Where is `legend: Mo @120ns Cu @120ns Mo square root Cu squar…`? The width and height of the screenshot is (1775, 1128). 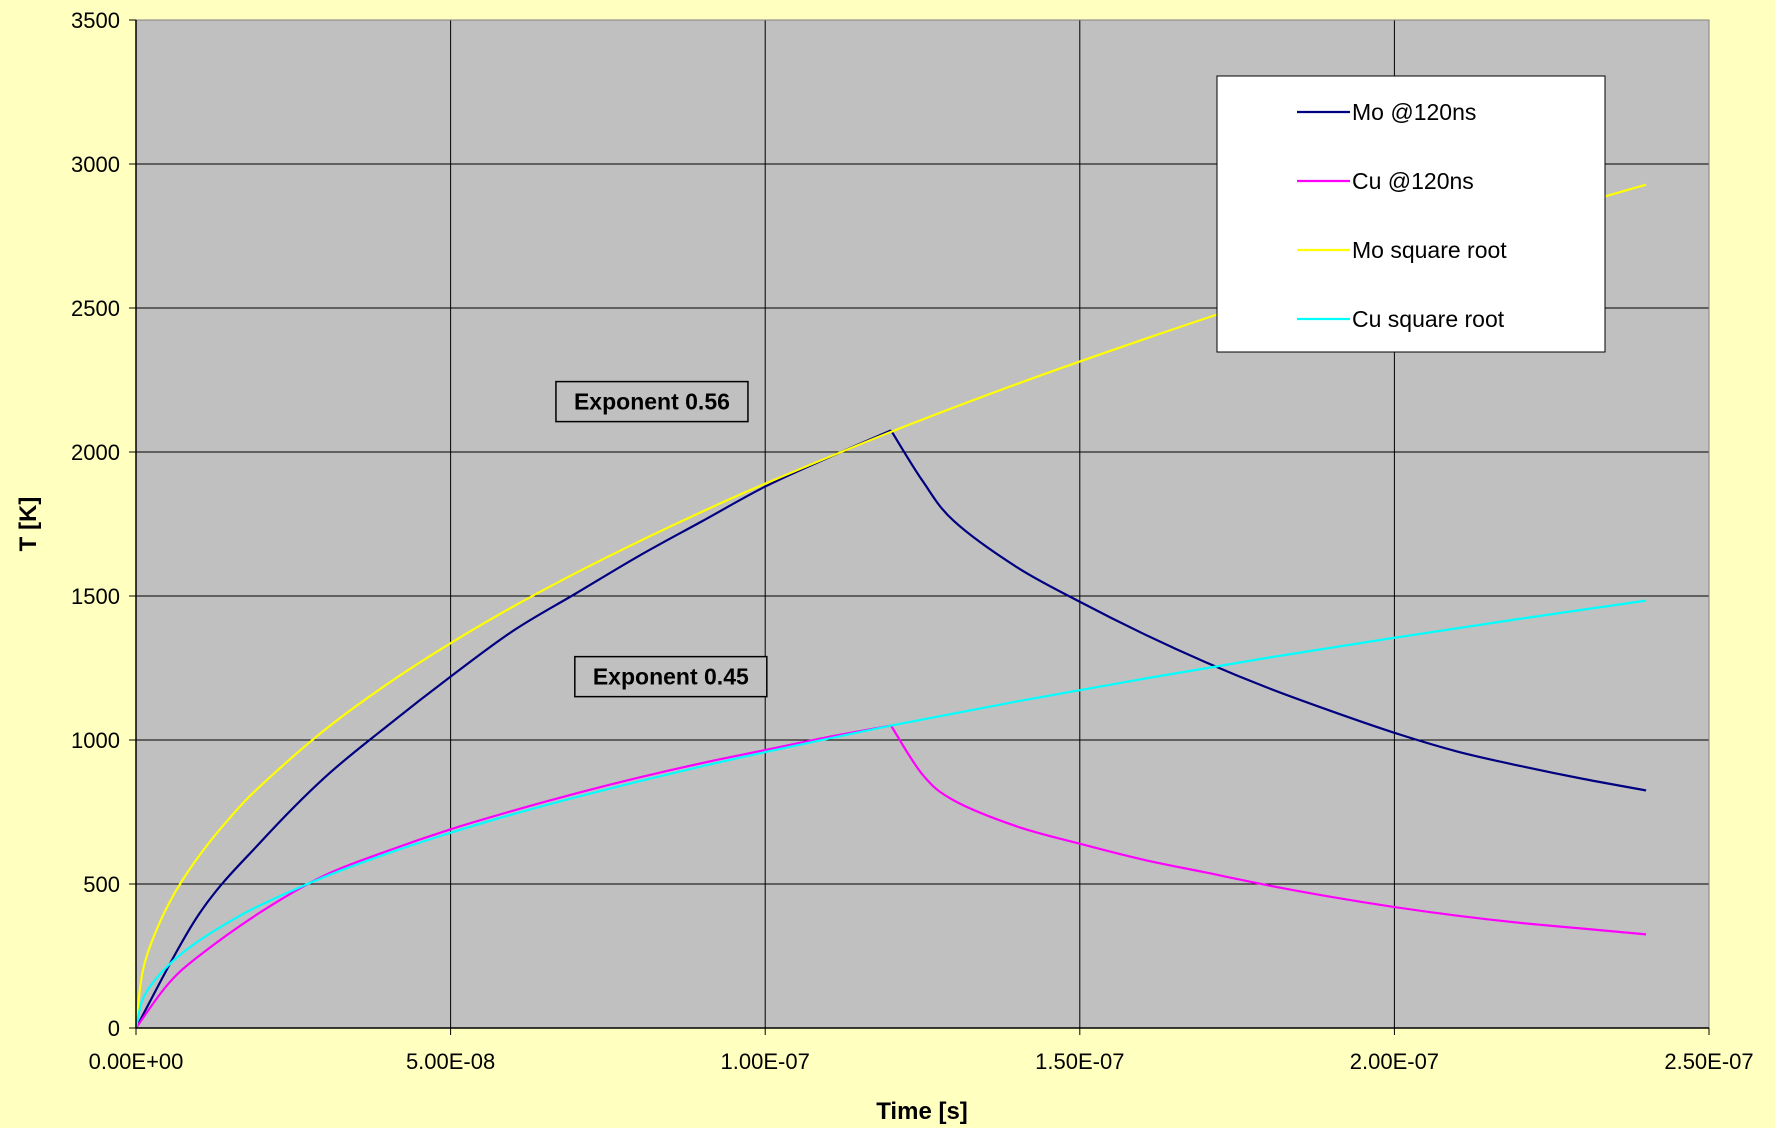
legend: Mo @120ns Cu @120ns Mo square root Cu squar… is located at coordinates (1411, 214).